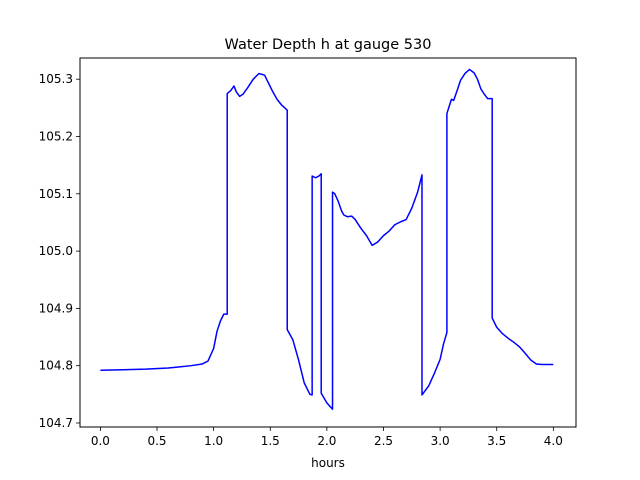  I want to click on y-tick-label: 104.9, so click(56, 308).